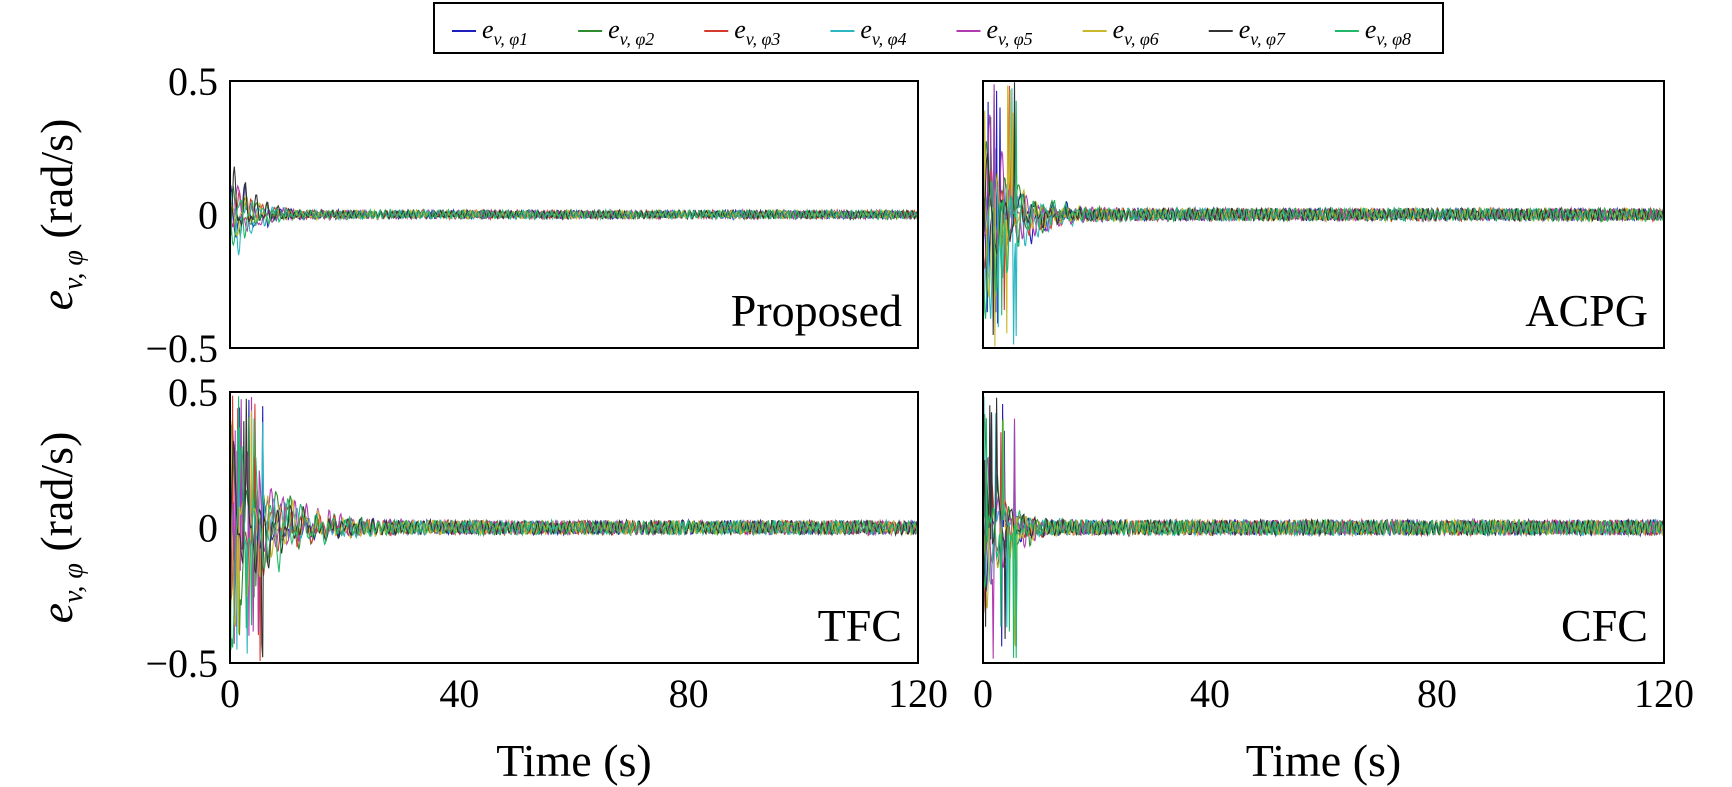 This screenshot has height=787, width=1732. Describe the element at coordinates (1604, 625) in the screenshot. I see `panel-label: CFC` at that location.